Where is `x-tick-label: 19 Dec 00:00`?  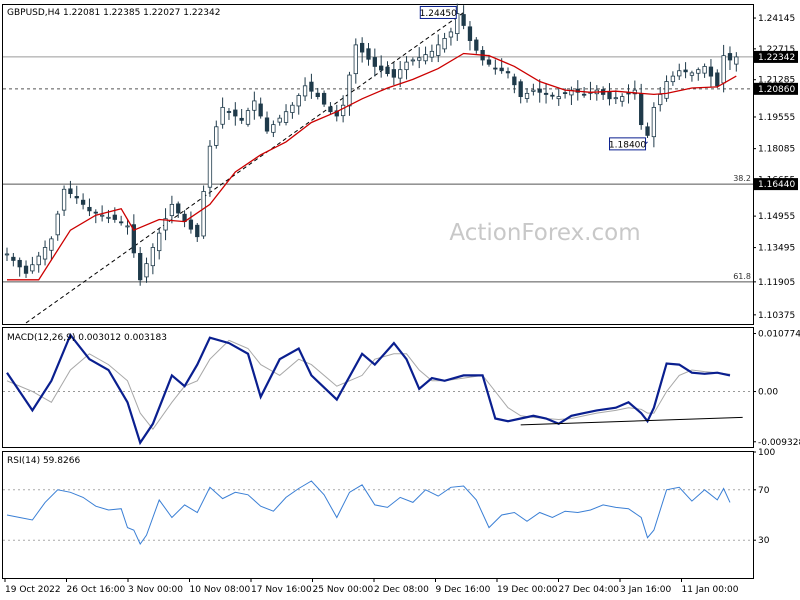
x-tick-label: 19 Dec 00:00 is located at coordinates (527, 590).